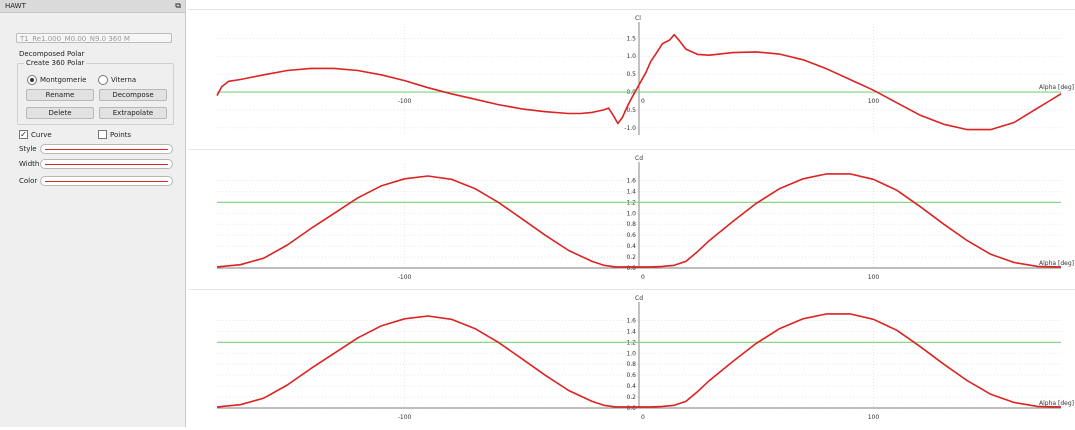  What do you see at coordinates (60, 113) in the screenshot?
I see `delete-button: Delete` at bounding box center [60, 113].